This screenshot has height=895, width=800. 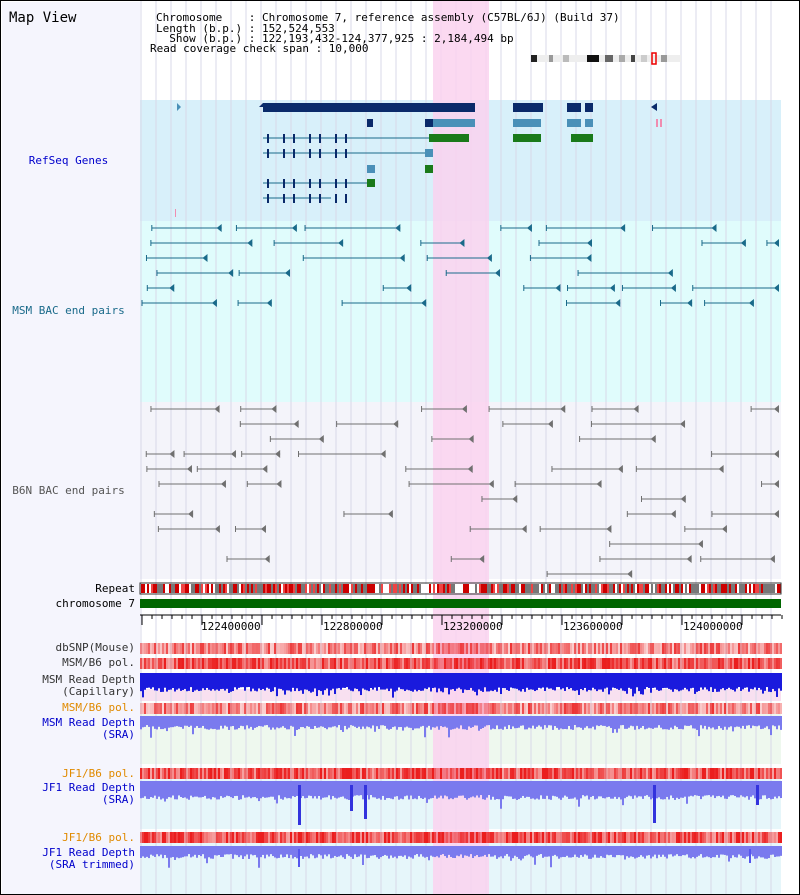 What do you see at coordinates (98, 662) in the screenshot?
I see `track-label-msm-pol-1: MSM/B6 pol.` at bounding box center [98, 662].